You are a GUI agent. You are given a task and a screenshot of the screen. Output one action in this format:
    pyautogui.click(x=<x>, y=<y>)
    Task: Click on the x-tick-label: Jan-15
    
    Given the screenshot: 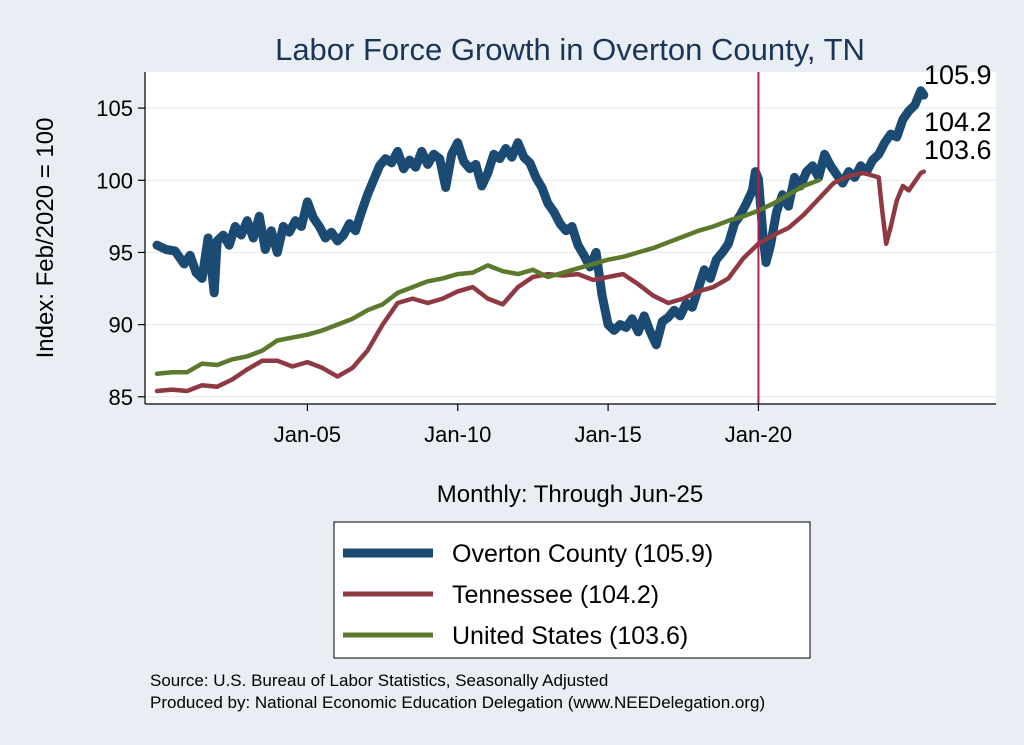 What is the action you would take?
    pyautogui.click(x=607, y=434)
    